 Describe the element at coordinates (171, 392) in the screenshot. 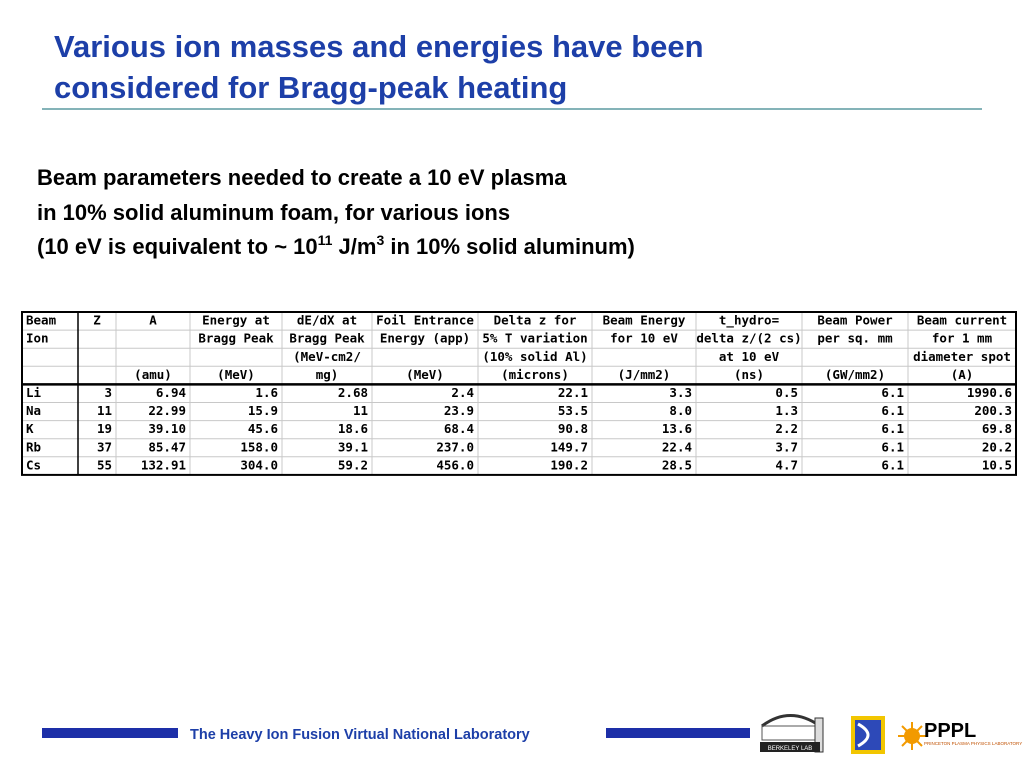

I see `table-cell: 6.94` at that location.